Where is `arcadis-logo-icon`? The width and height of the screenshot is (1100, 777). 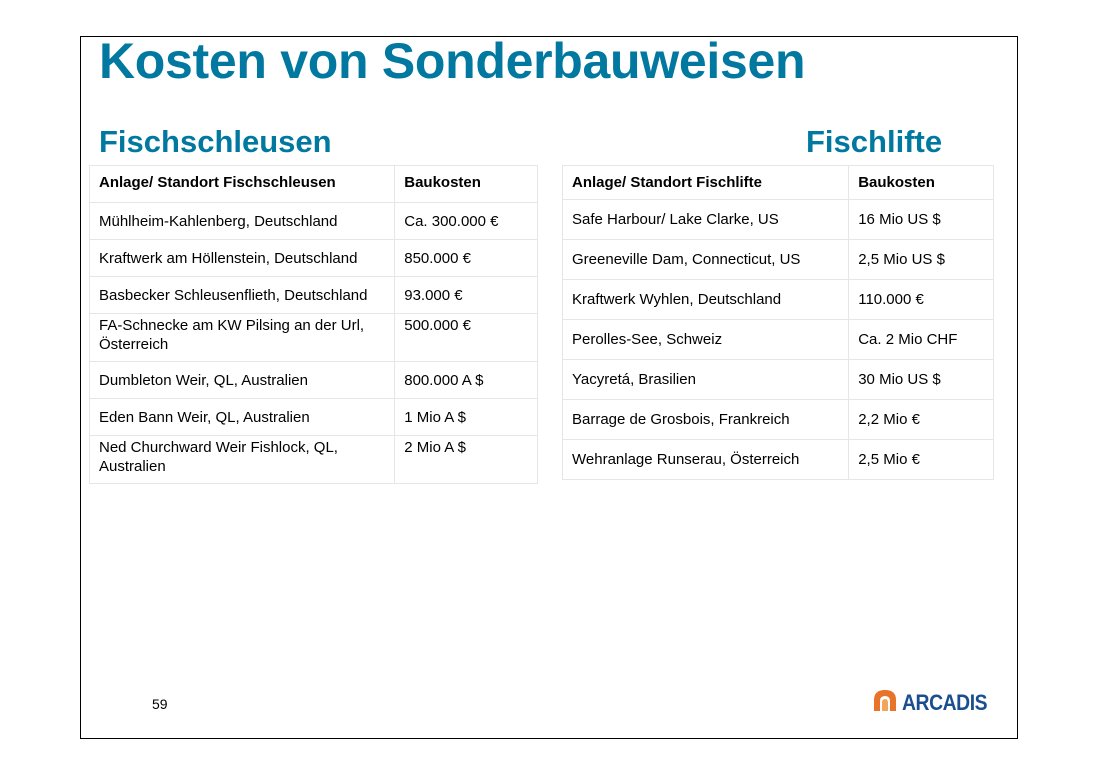
arcadis-logo-icon is located at coordinates (885, 702).